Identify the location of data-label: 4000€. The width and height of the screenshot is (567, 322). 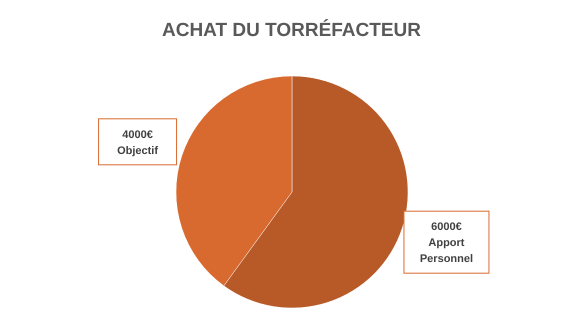
(137, 134).